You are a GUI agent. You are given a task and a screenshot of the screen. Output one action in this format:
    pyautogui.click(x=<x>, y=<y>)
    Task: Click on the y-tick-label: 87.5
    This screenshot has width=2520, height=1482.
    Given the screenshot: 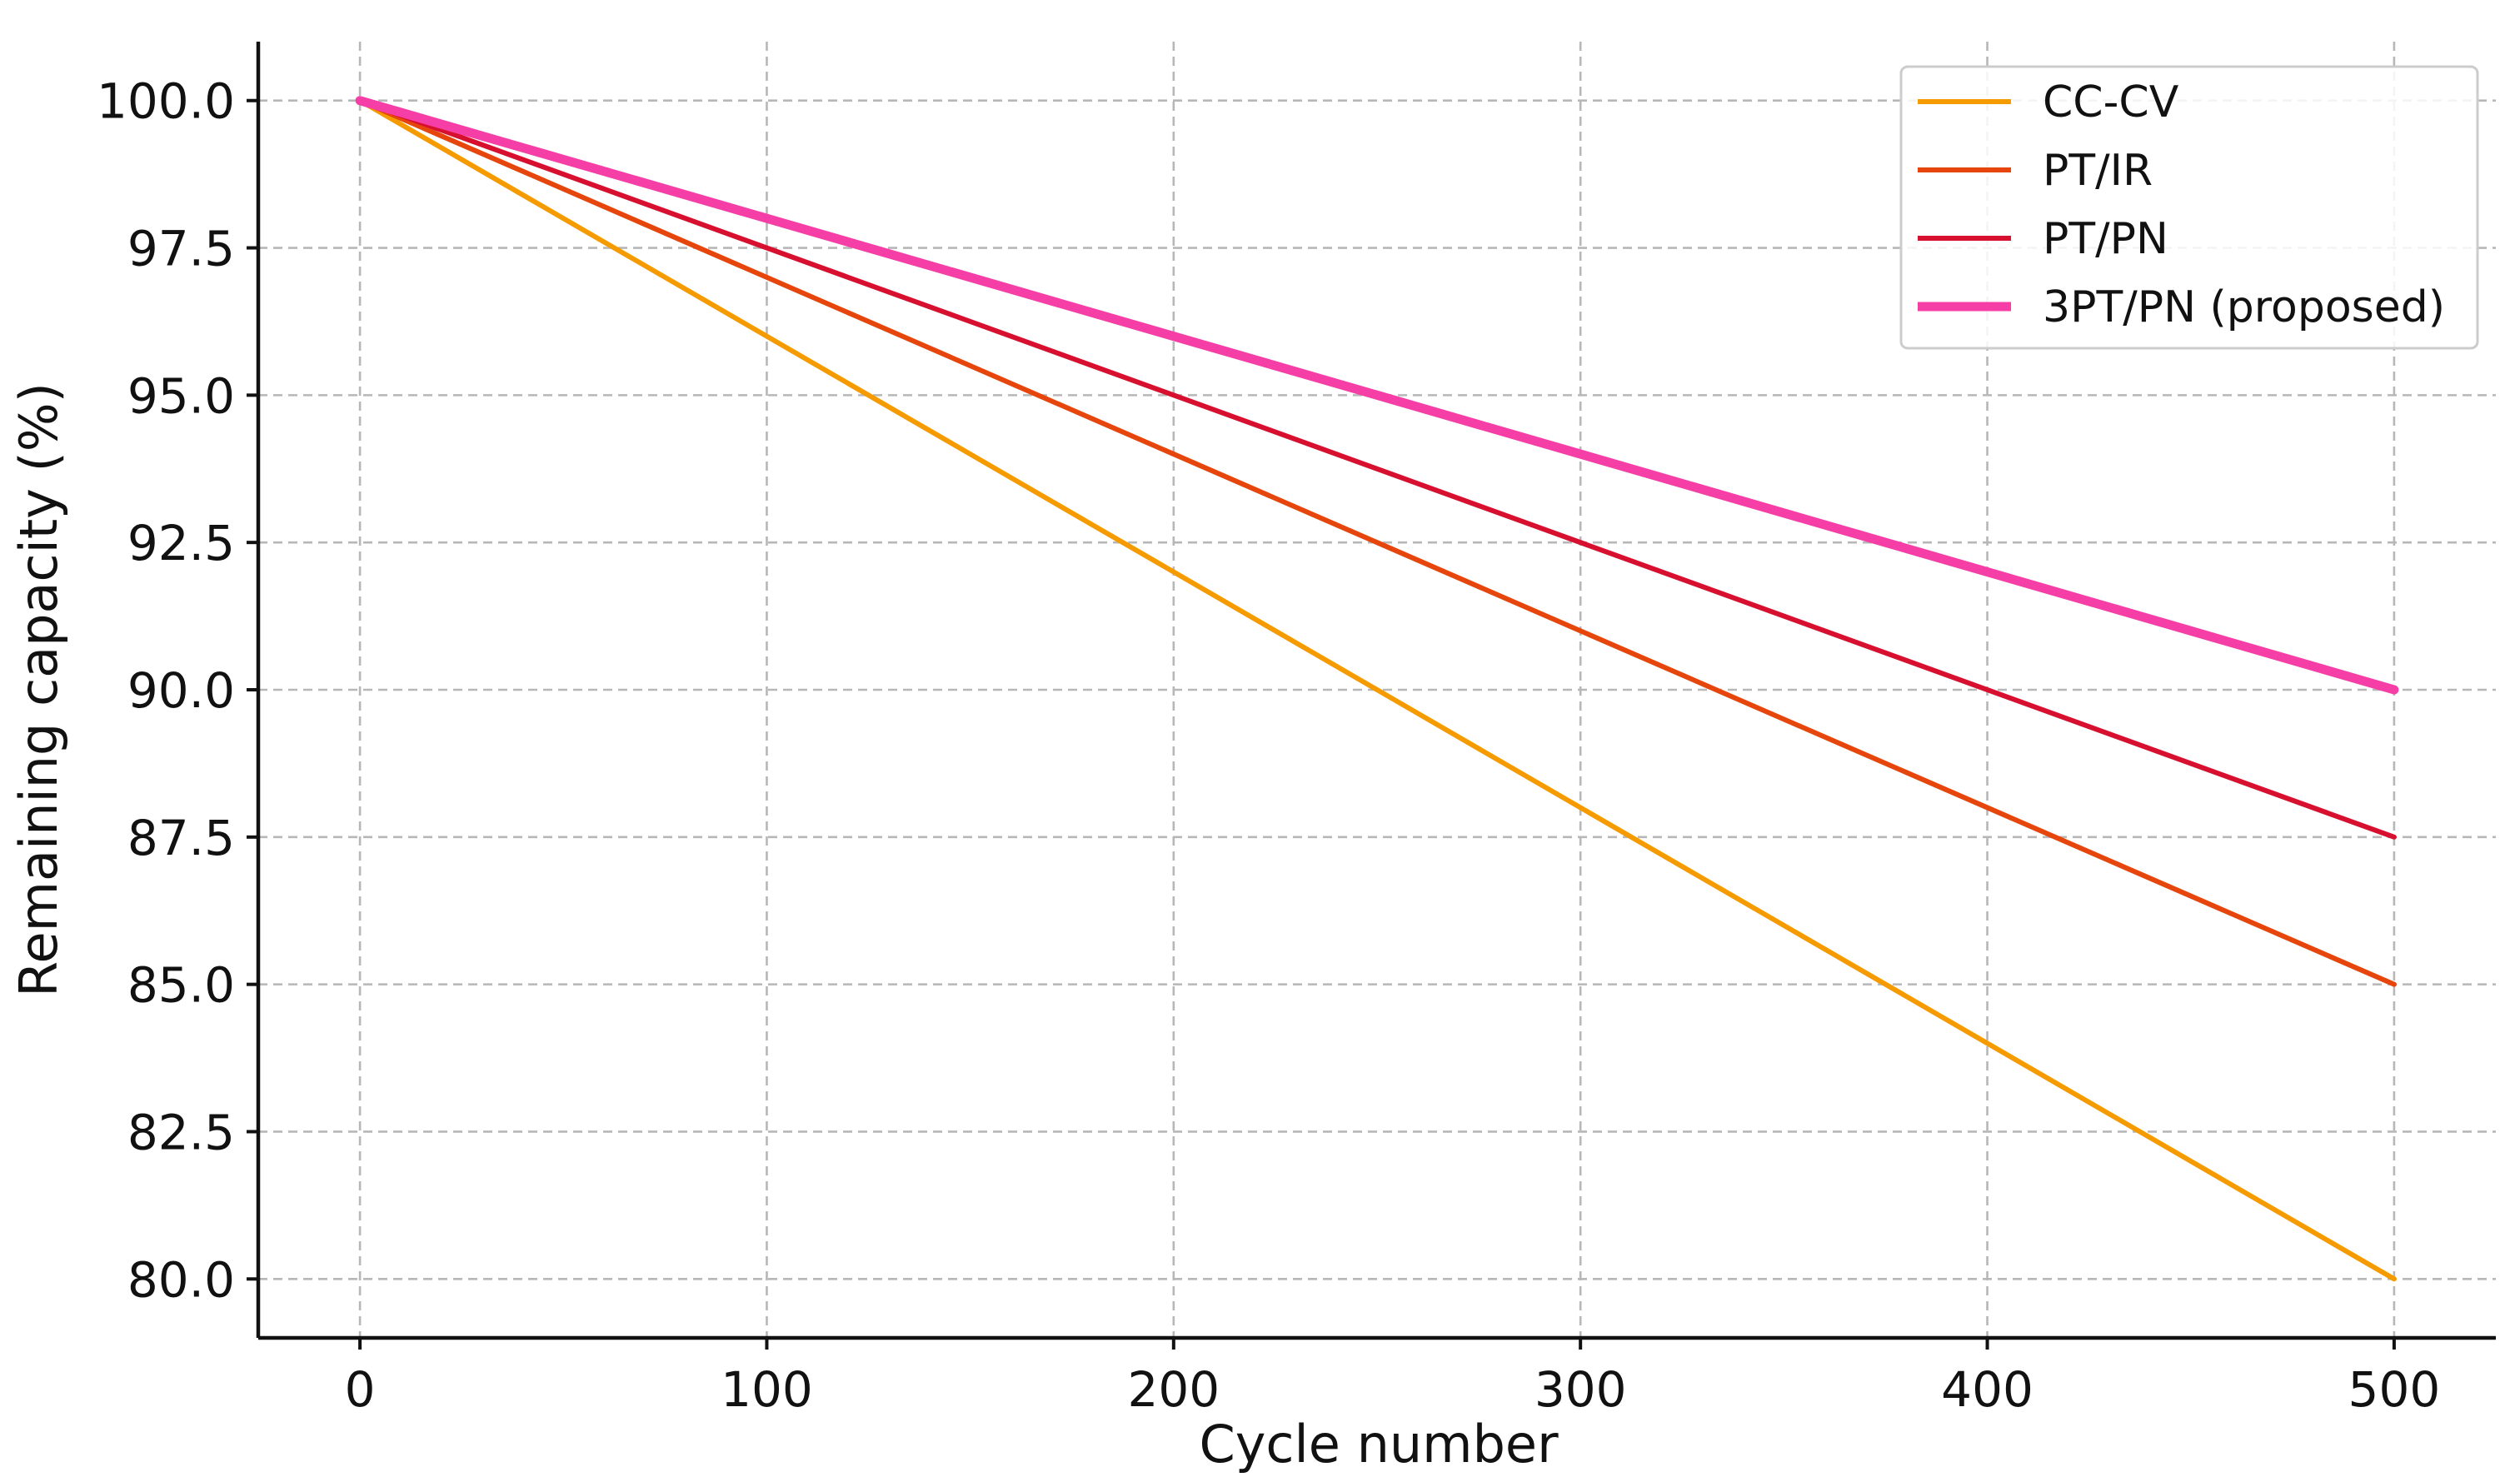 What is the action you would take?
    pyautogui.click(x=181, y=838)
    